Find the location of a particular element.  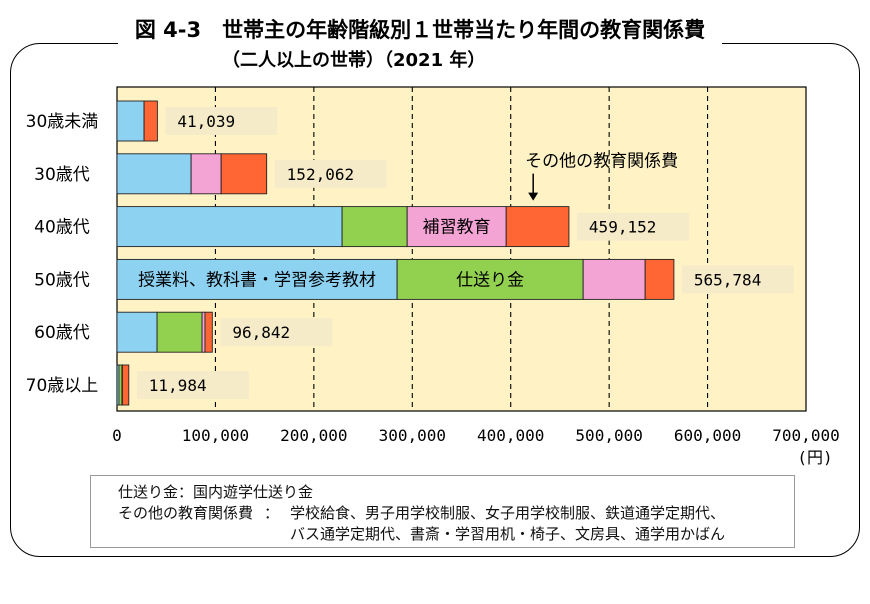

x-tick-label: 400,000 is located at coordinates (510, 435).